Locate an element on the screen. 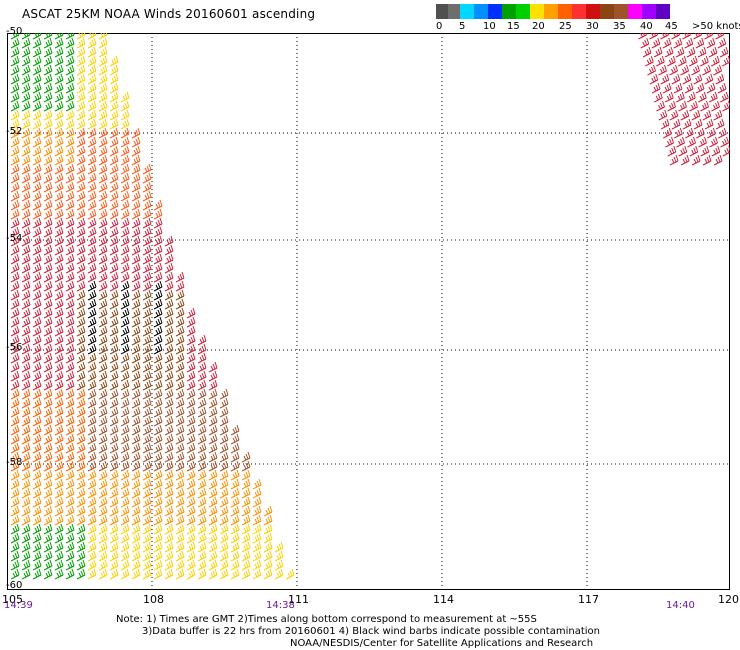  map-title: ASCAT 25KM NOAA Winds 20160601 ascending is located at coordinates (169, 14).